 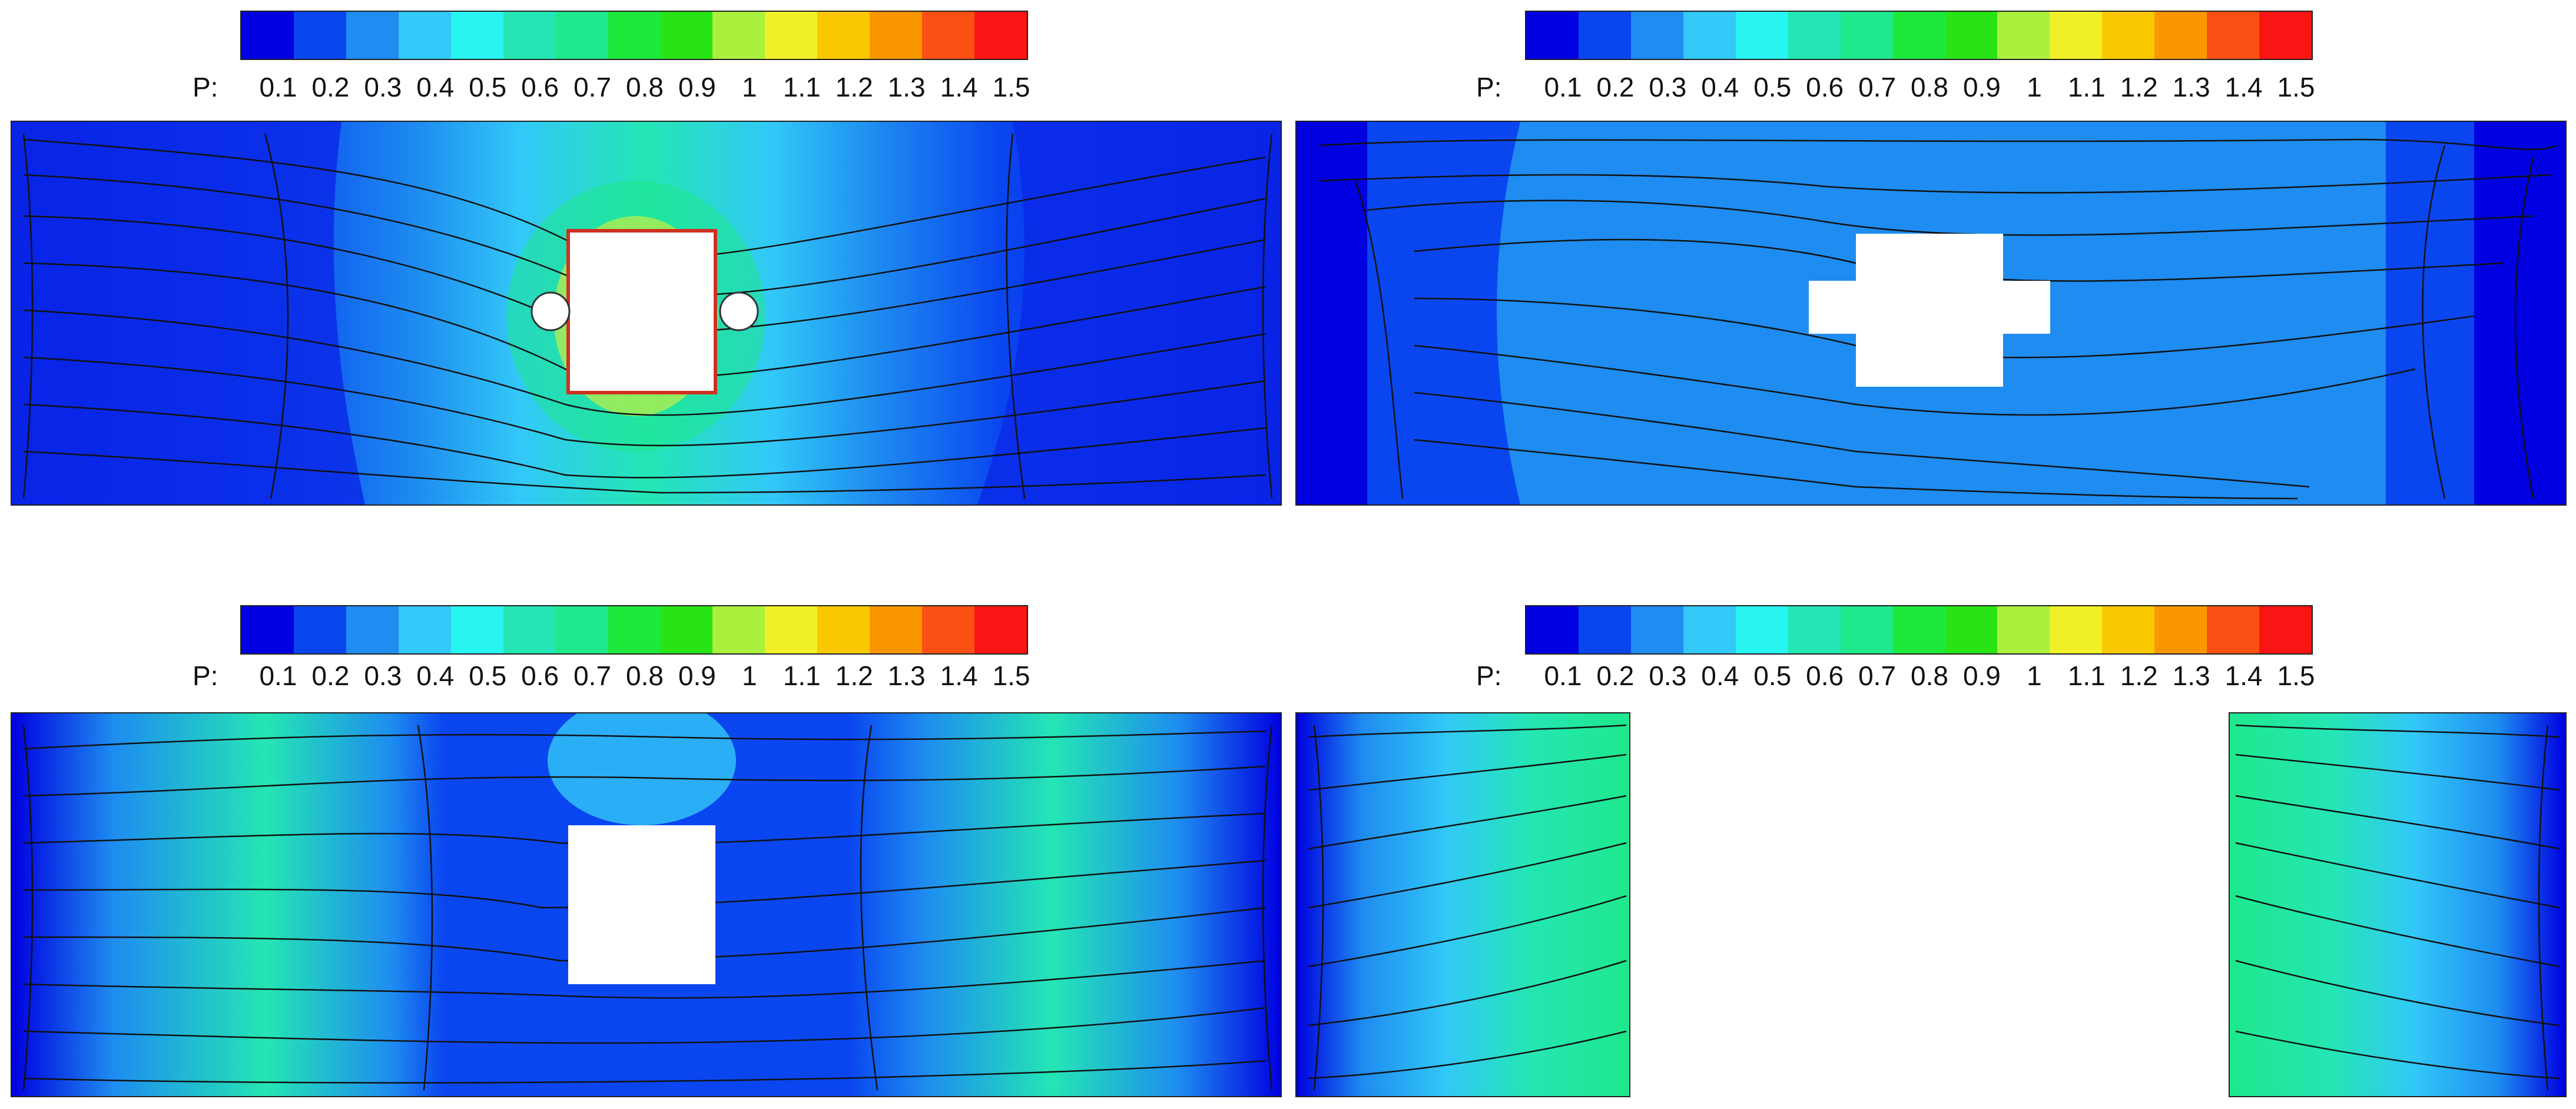 I want to click on pressure-contour-plot-left, so click(x=1462, y=904).